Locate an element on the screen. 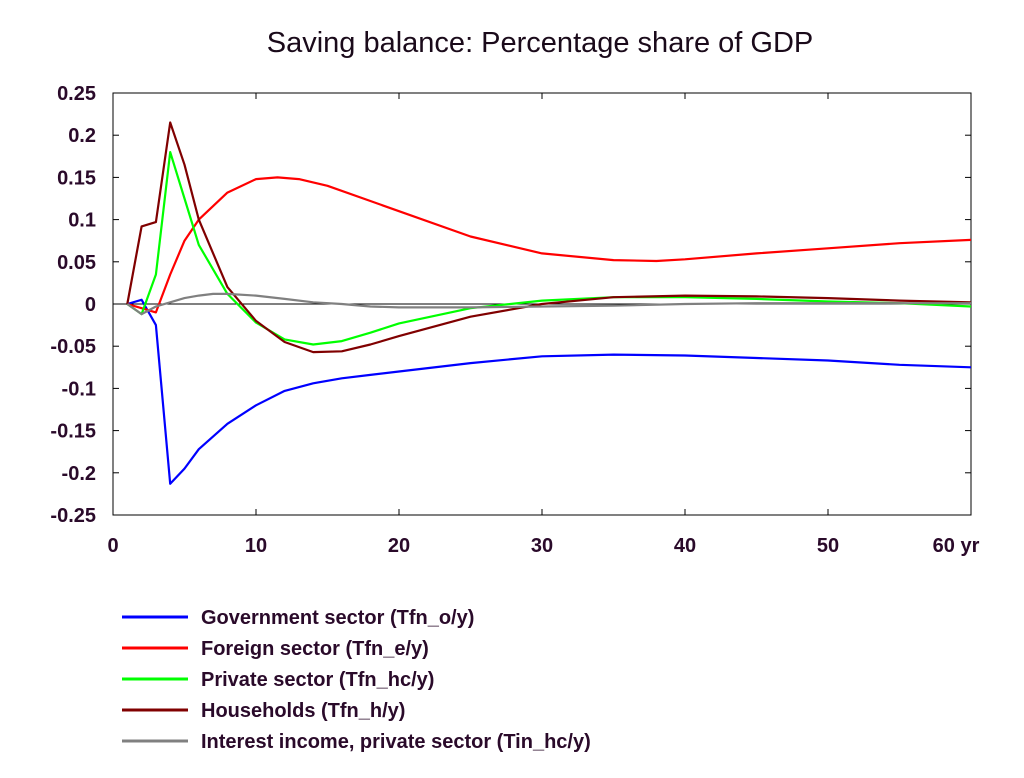  y-tick-label: -0.1 is located at coordinates (79, 389).